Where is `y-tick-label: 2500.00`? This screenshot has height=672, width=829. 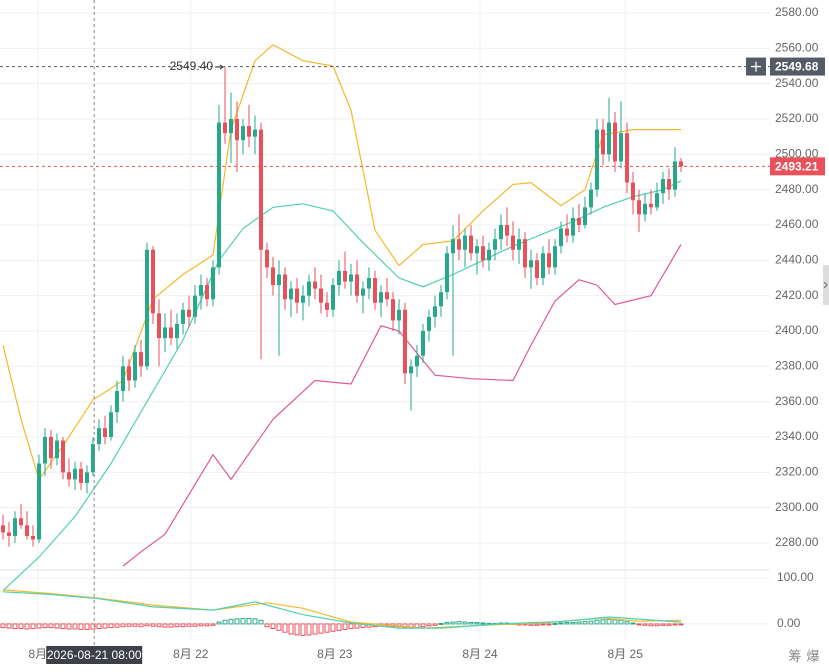 y-tick-label: 2500.00 is located at coordinates (797, 154).